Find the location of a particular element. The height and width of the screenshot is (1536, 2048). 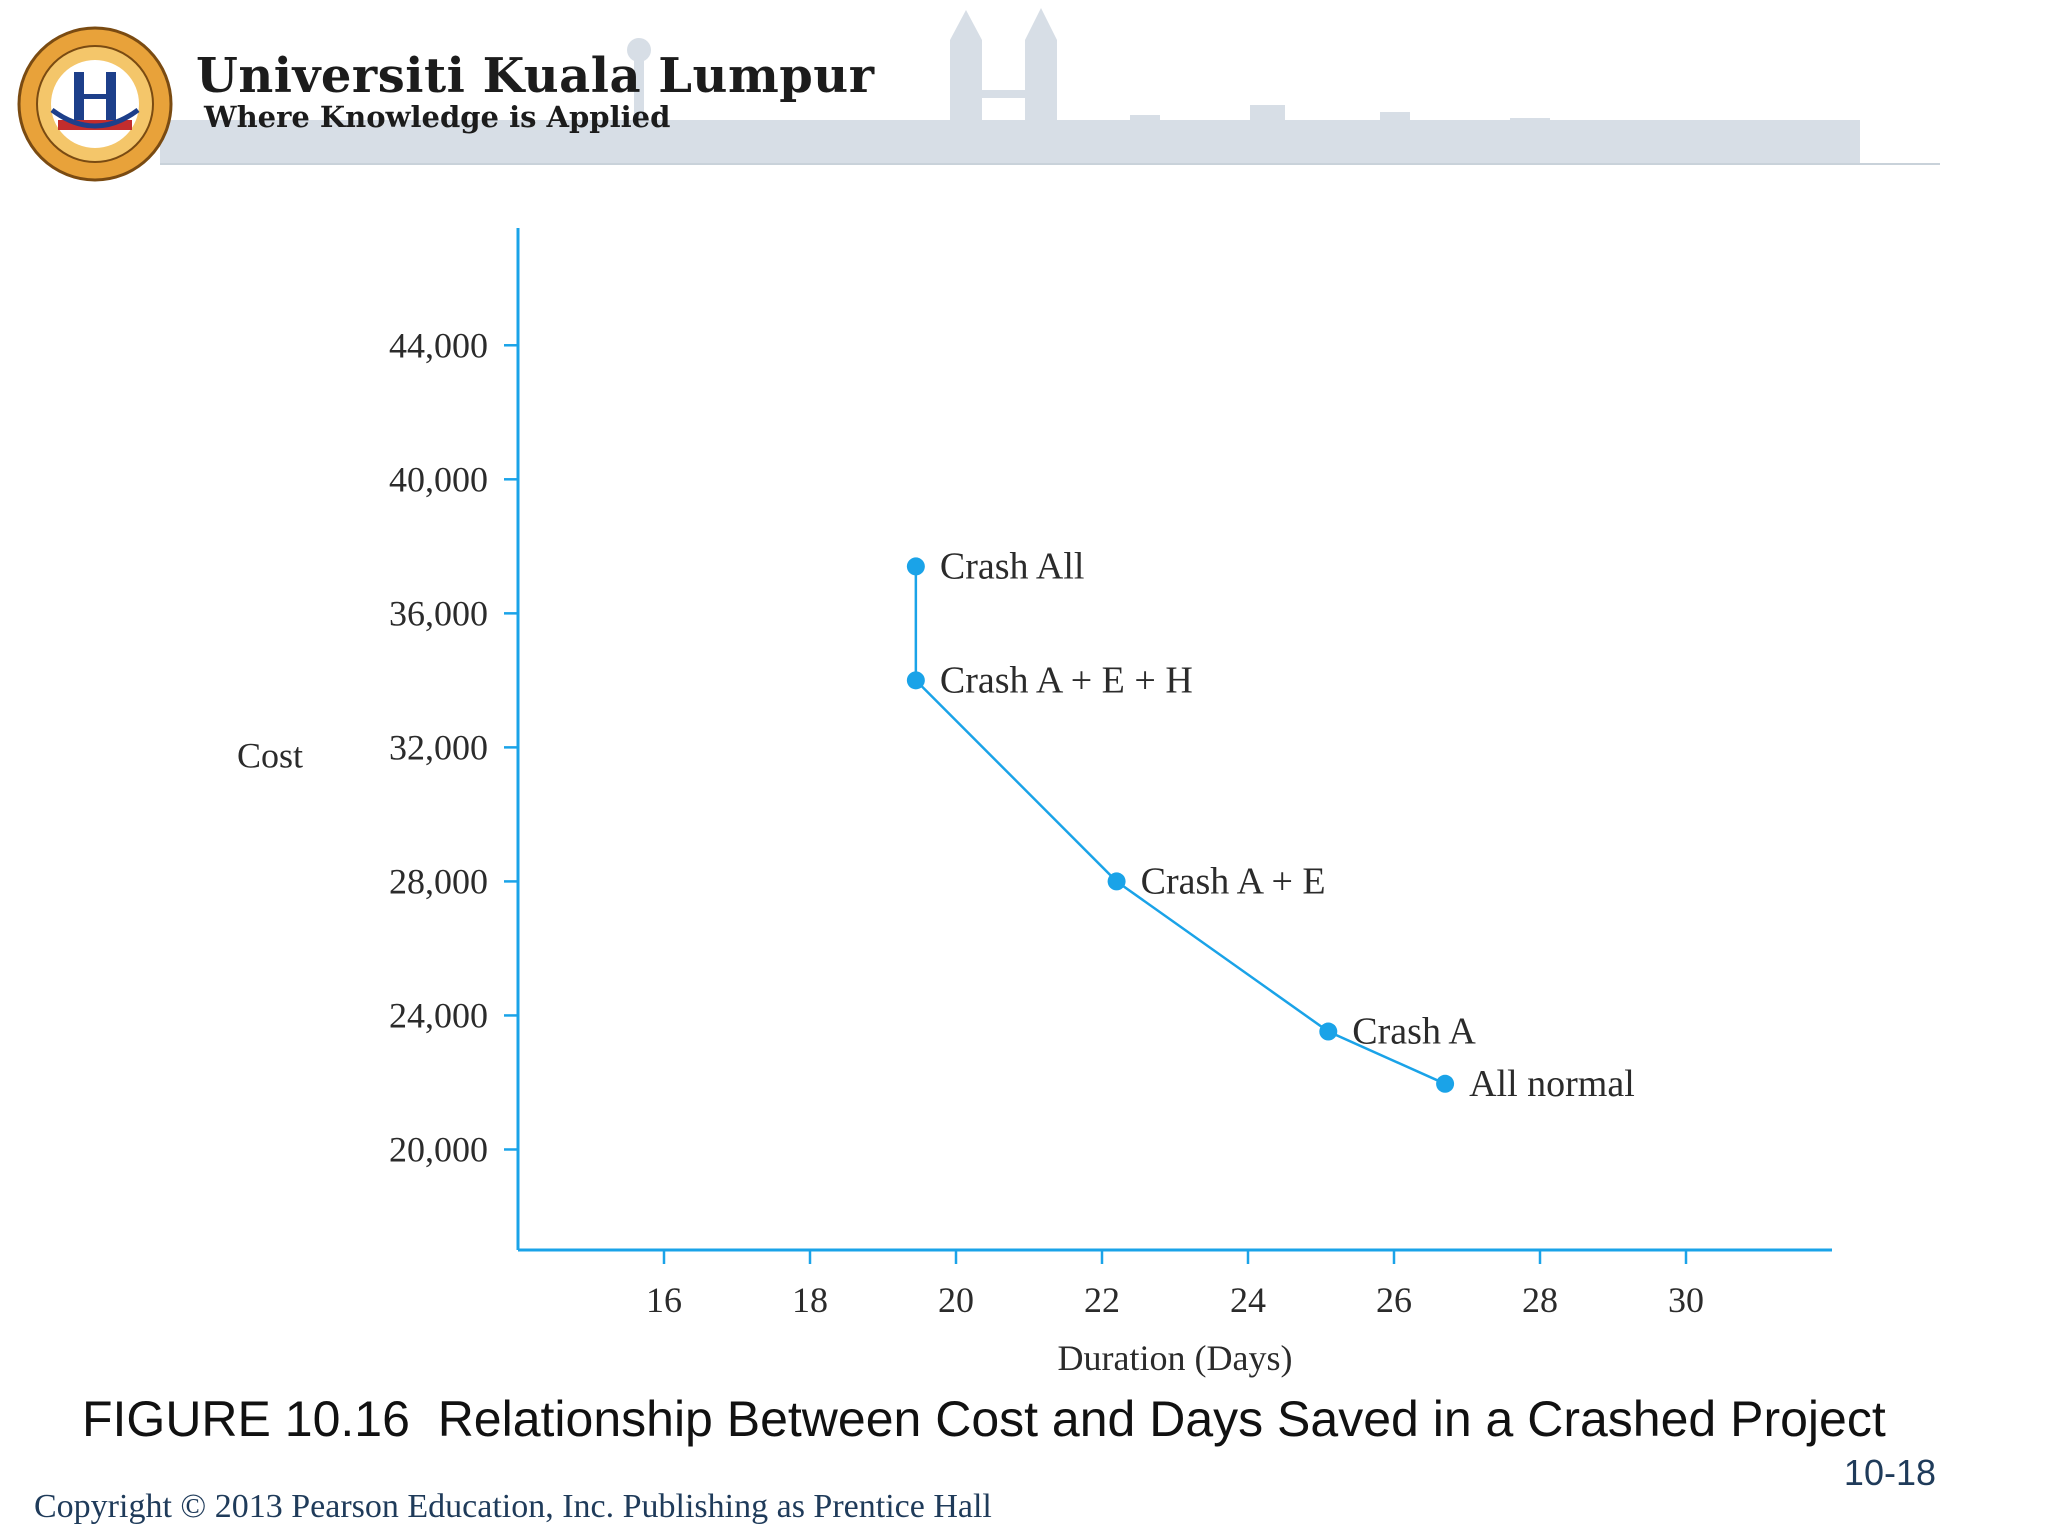

x-axis-title: Duration (Days) is located at coordinates (1175, 1358).